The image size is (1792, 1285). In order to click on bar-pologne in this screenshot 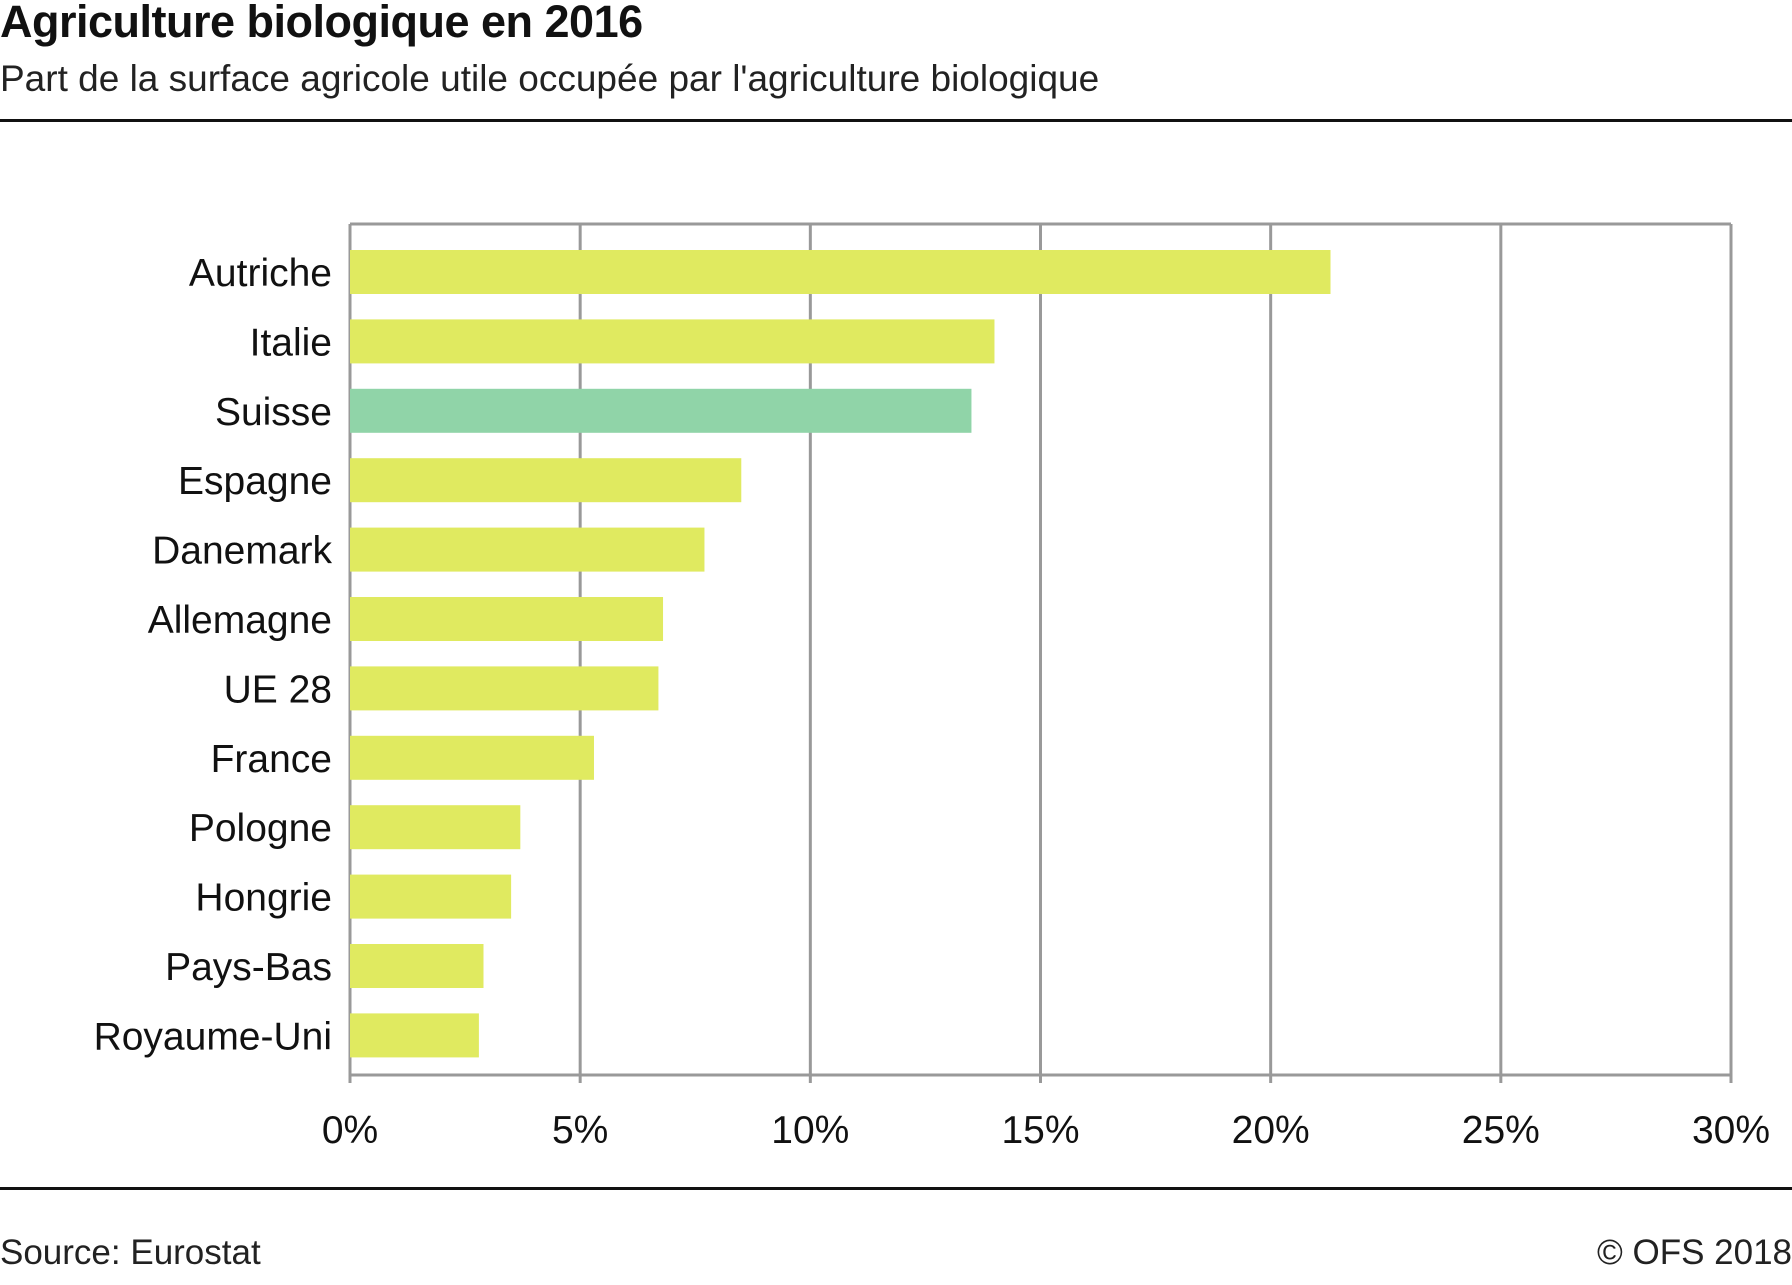, I will do `click(435, 827)`.